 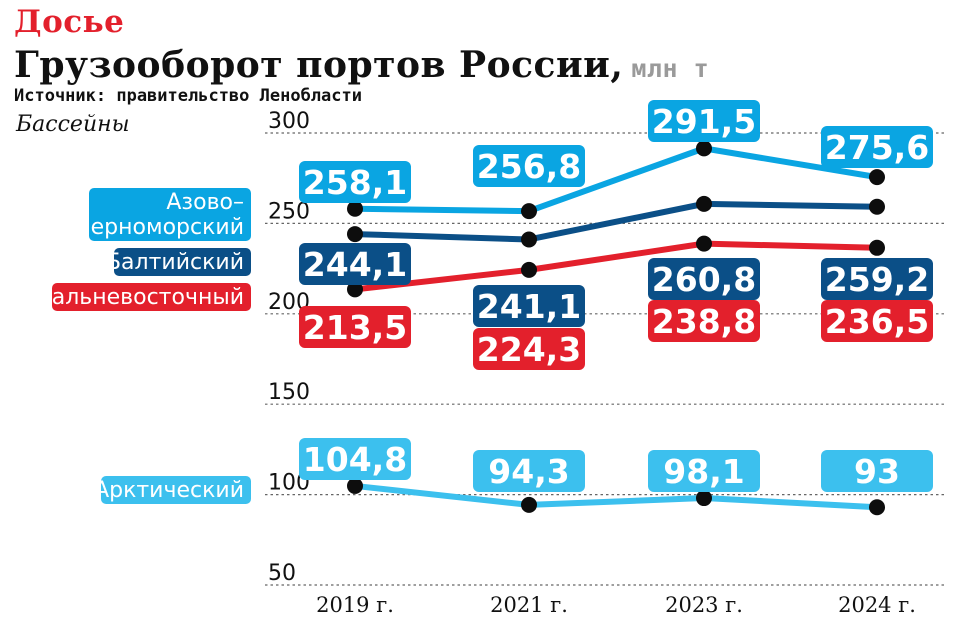 I want to click on value-label: 244,1, so click(x=355, y=264).